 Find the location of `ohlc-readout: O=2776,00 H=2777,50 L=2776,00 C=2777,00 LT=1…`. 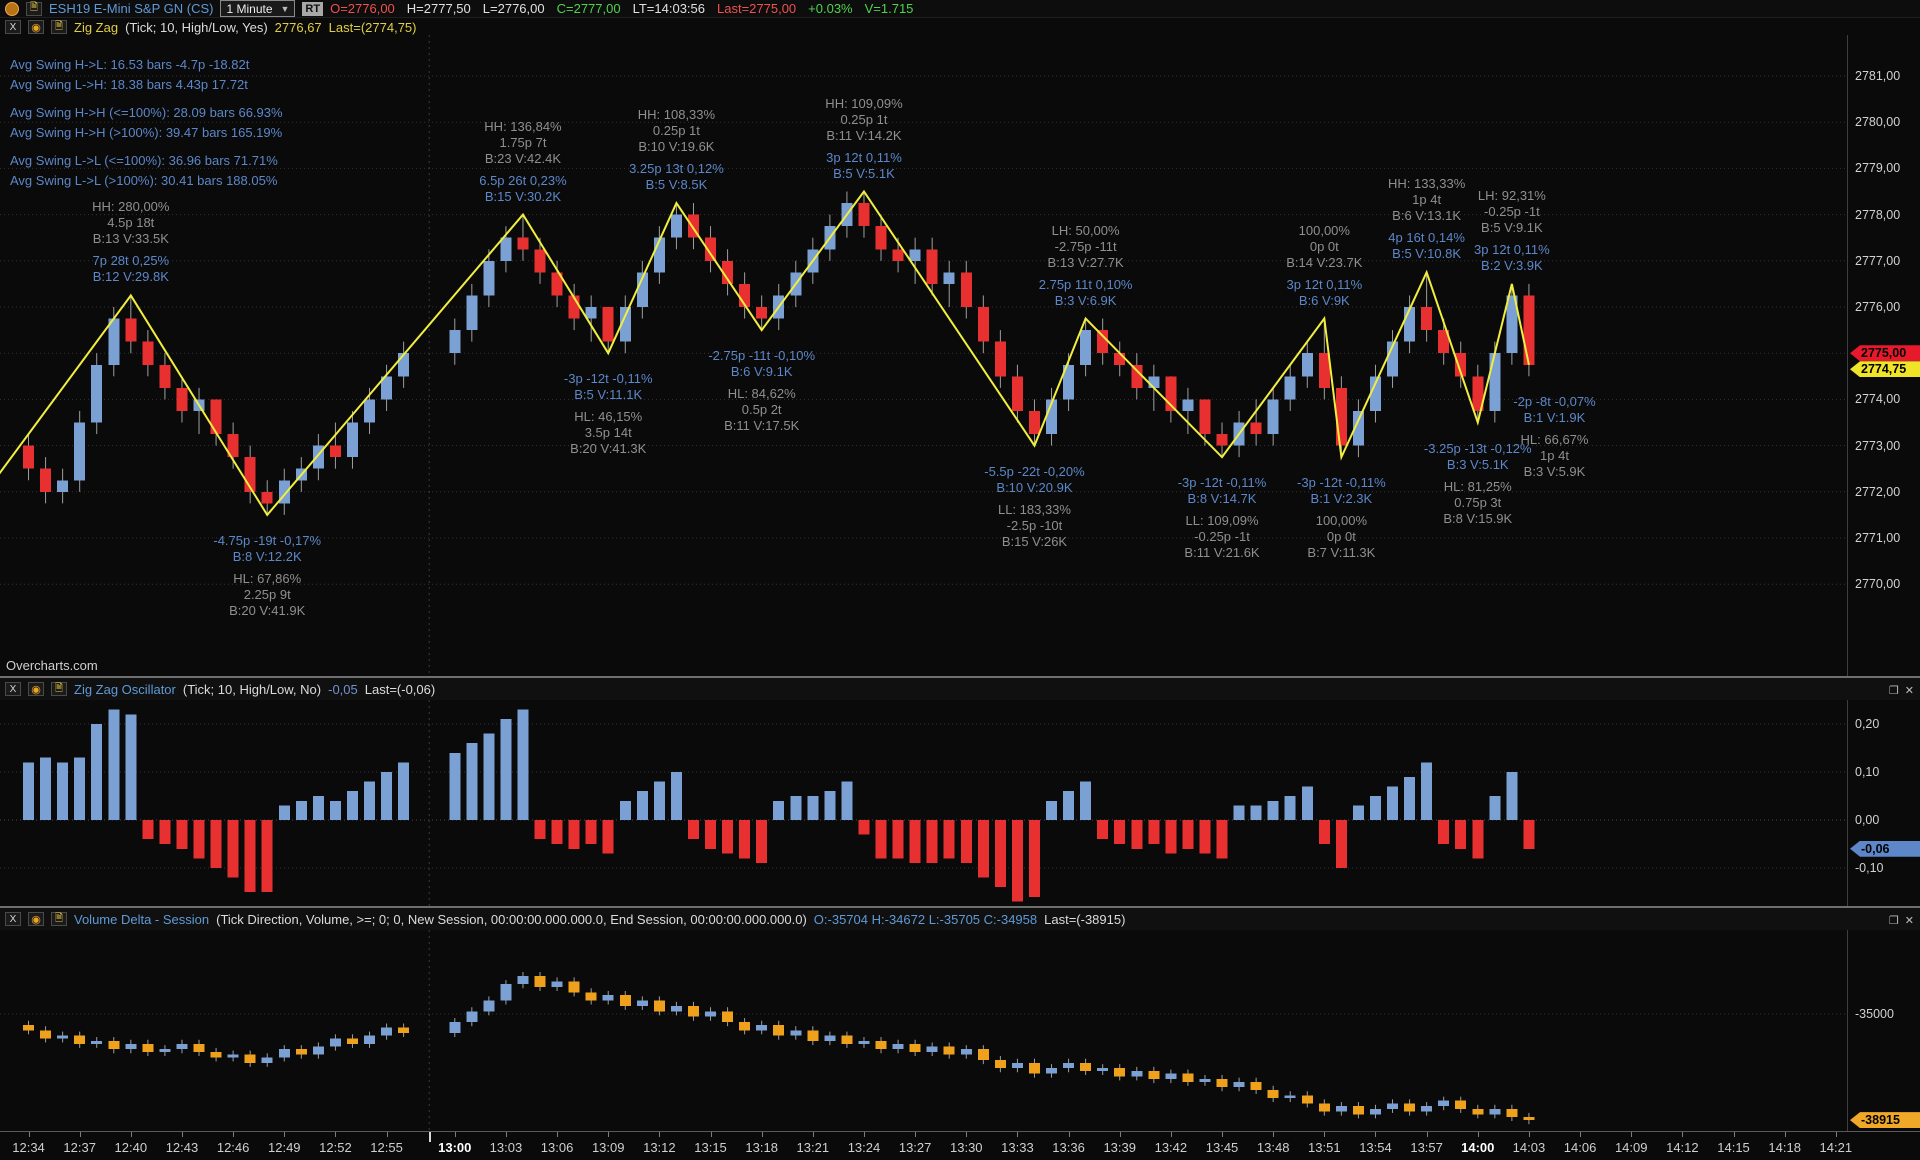

ohlc-readout: O=2776,00 H=2777,50 L=2776,00 C=2777,00 LT=1… is located at coordinates (621, 8).